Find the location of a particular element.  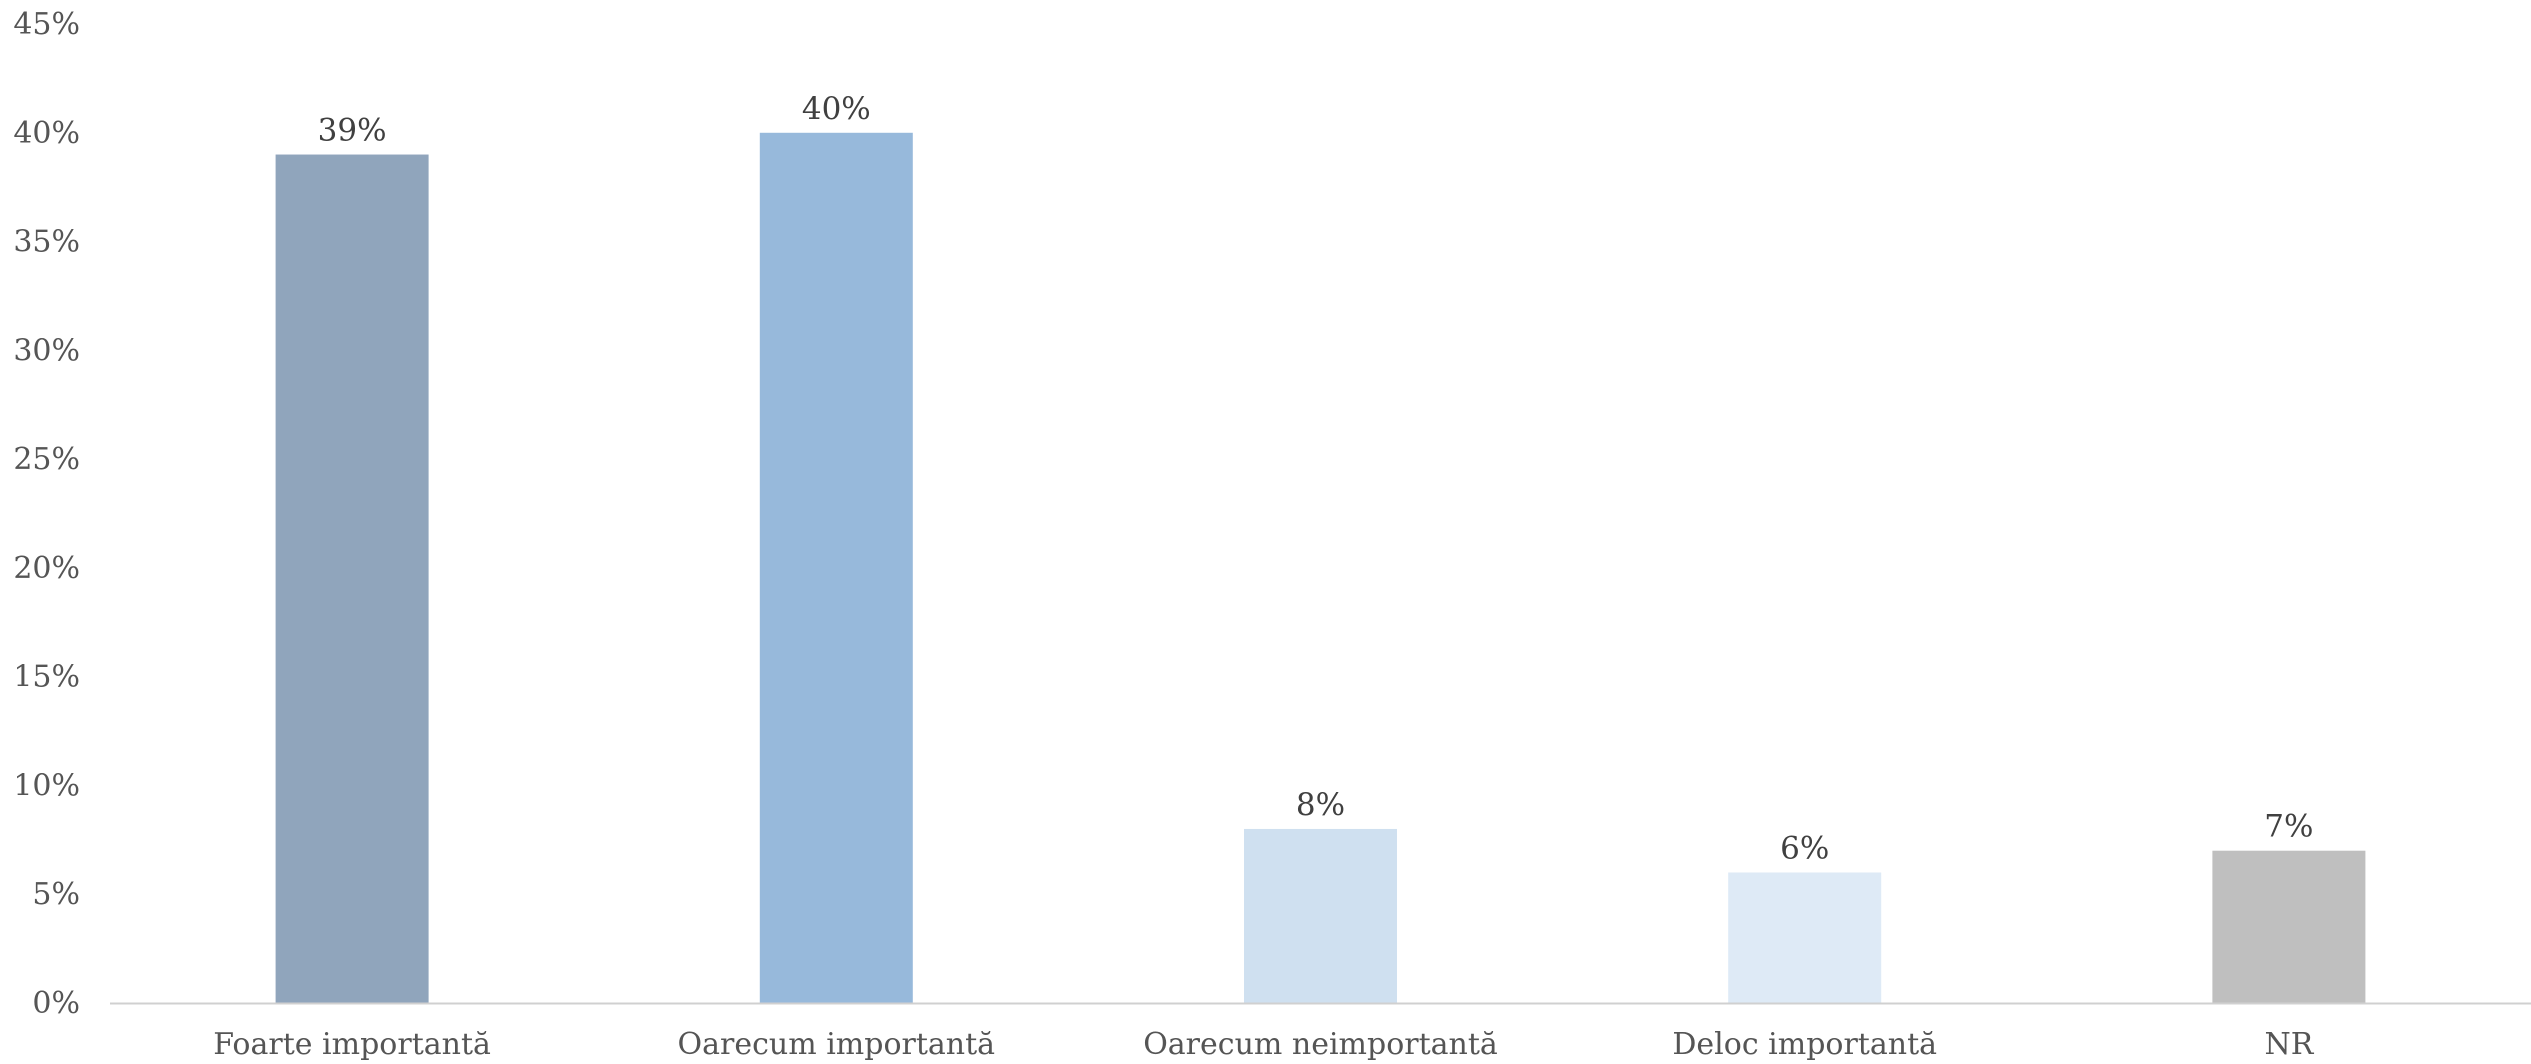

y-tick-label: 15% is located at coordinates (46, 677).